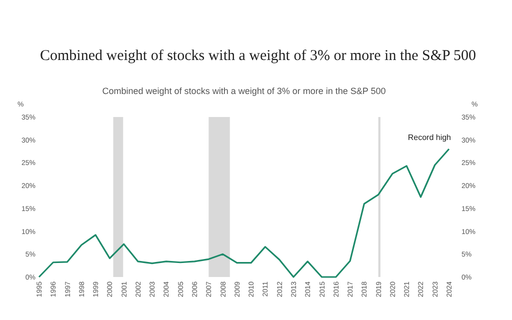  What do you see at coordinates (429, 137) in the screenshot?
I see `annotation: Record high` at bounding box center [429, 137].